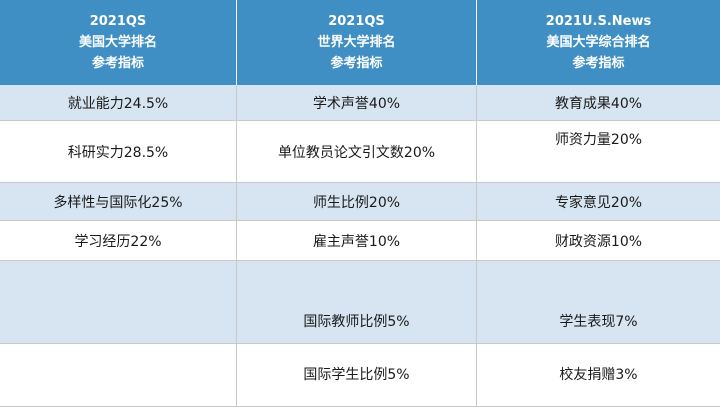 This screenshot has height=407, width=720. I want to click on header-qs-us-line3: 参考指标, so click(117, 63).